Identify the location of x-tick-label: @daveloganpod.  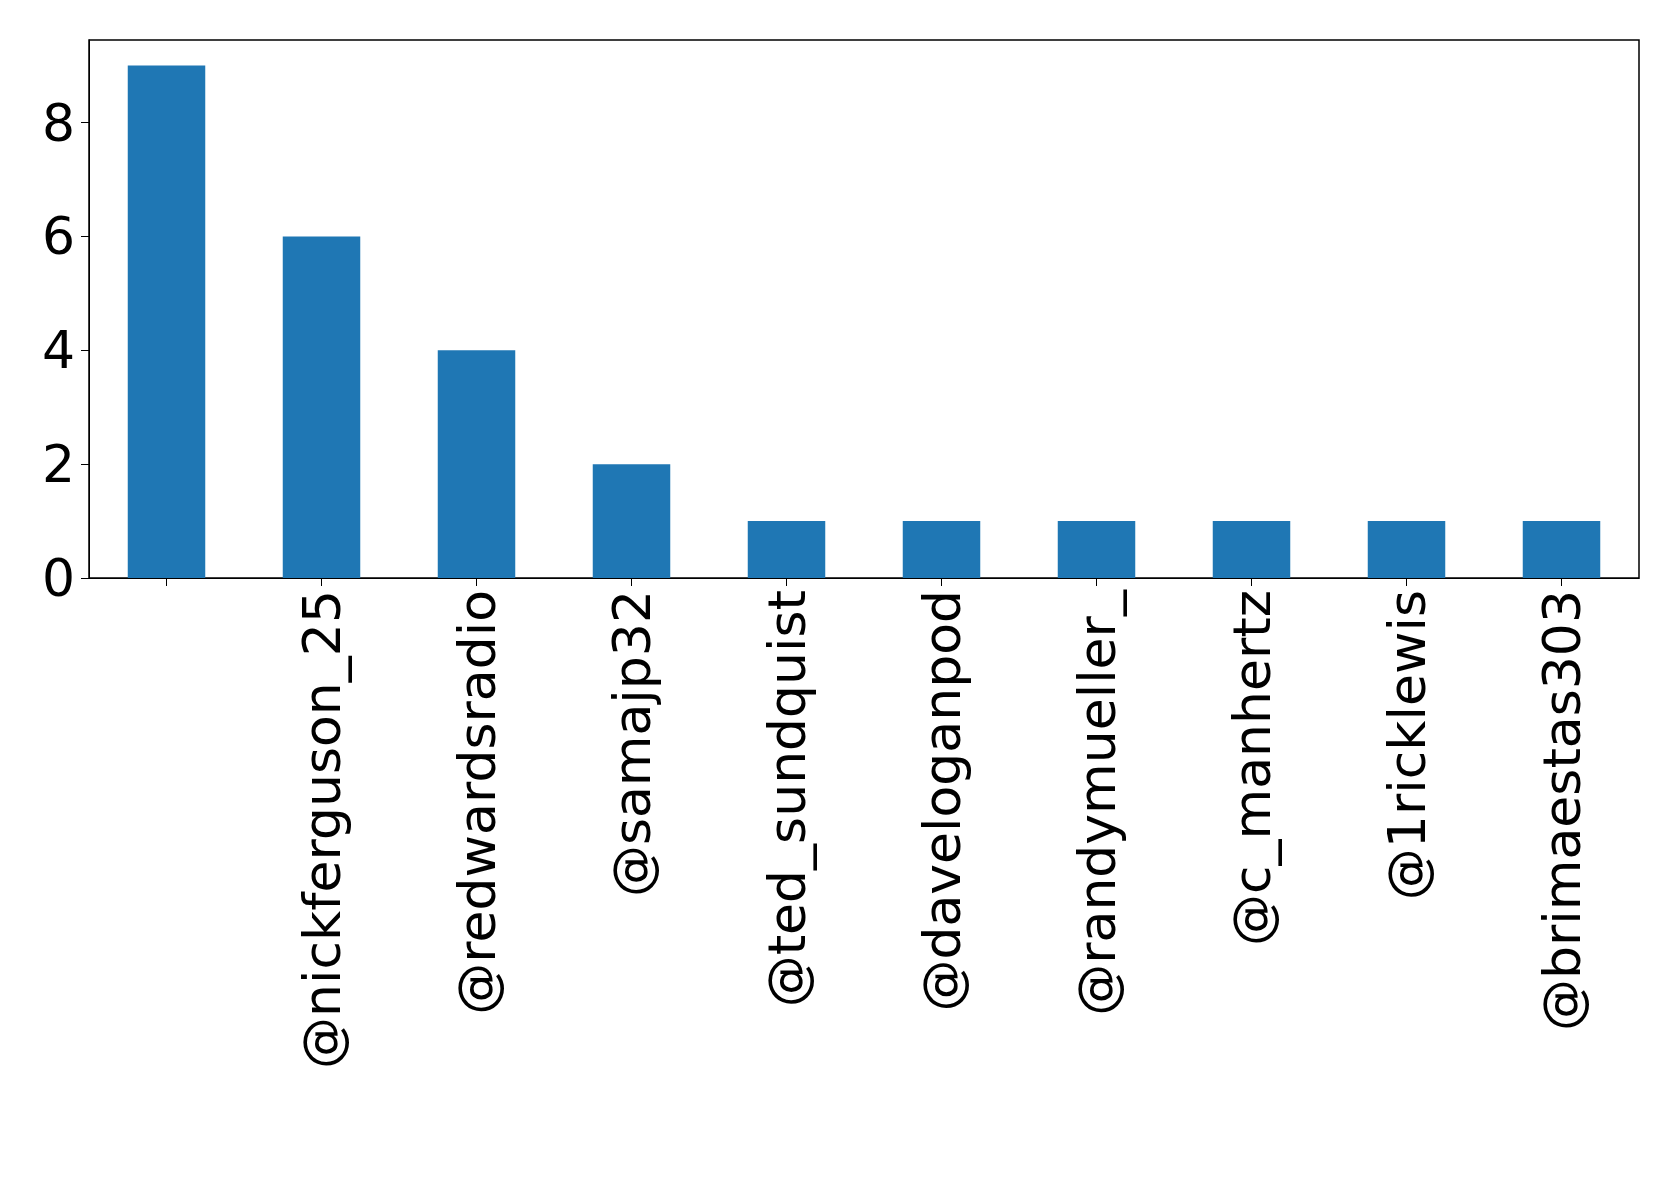
(941, 801).